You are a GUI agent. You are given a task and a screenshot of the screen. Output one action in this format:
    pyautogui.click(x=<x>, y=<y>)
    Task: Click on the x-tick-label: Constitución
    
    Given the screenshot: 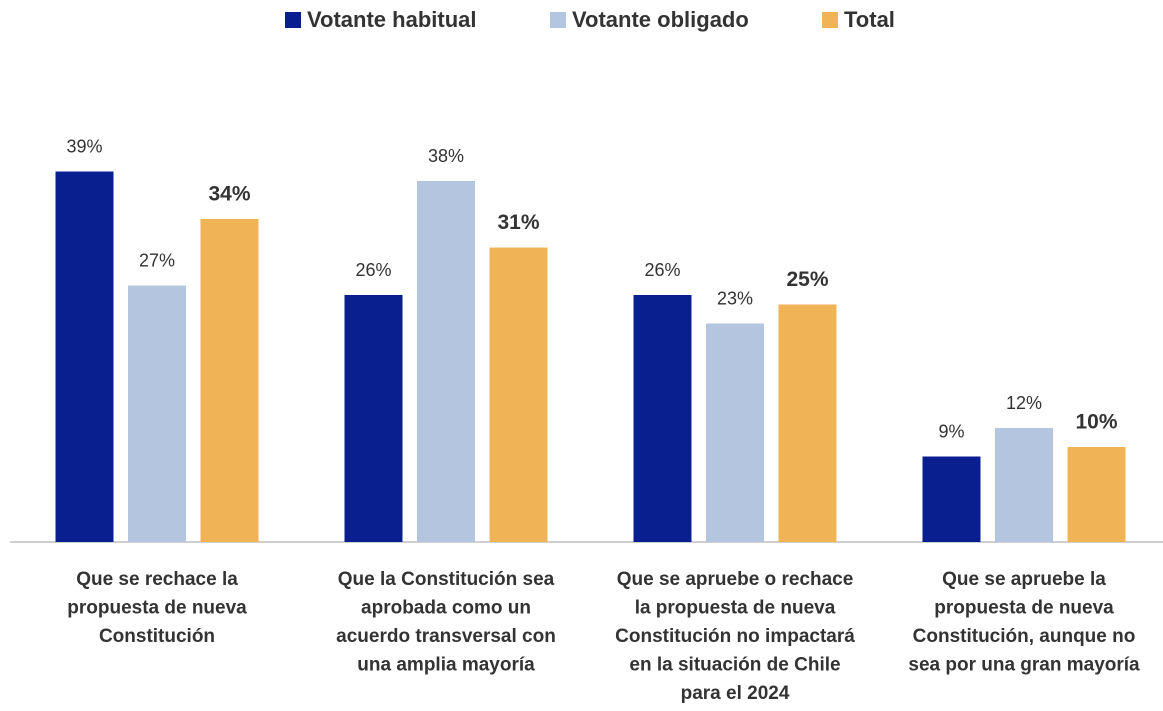 What is the action you would take?
    pyautogui.click(x=157, y=636)
    